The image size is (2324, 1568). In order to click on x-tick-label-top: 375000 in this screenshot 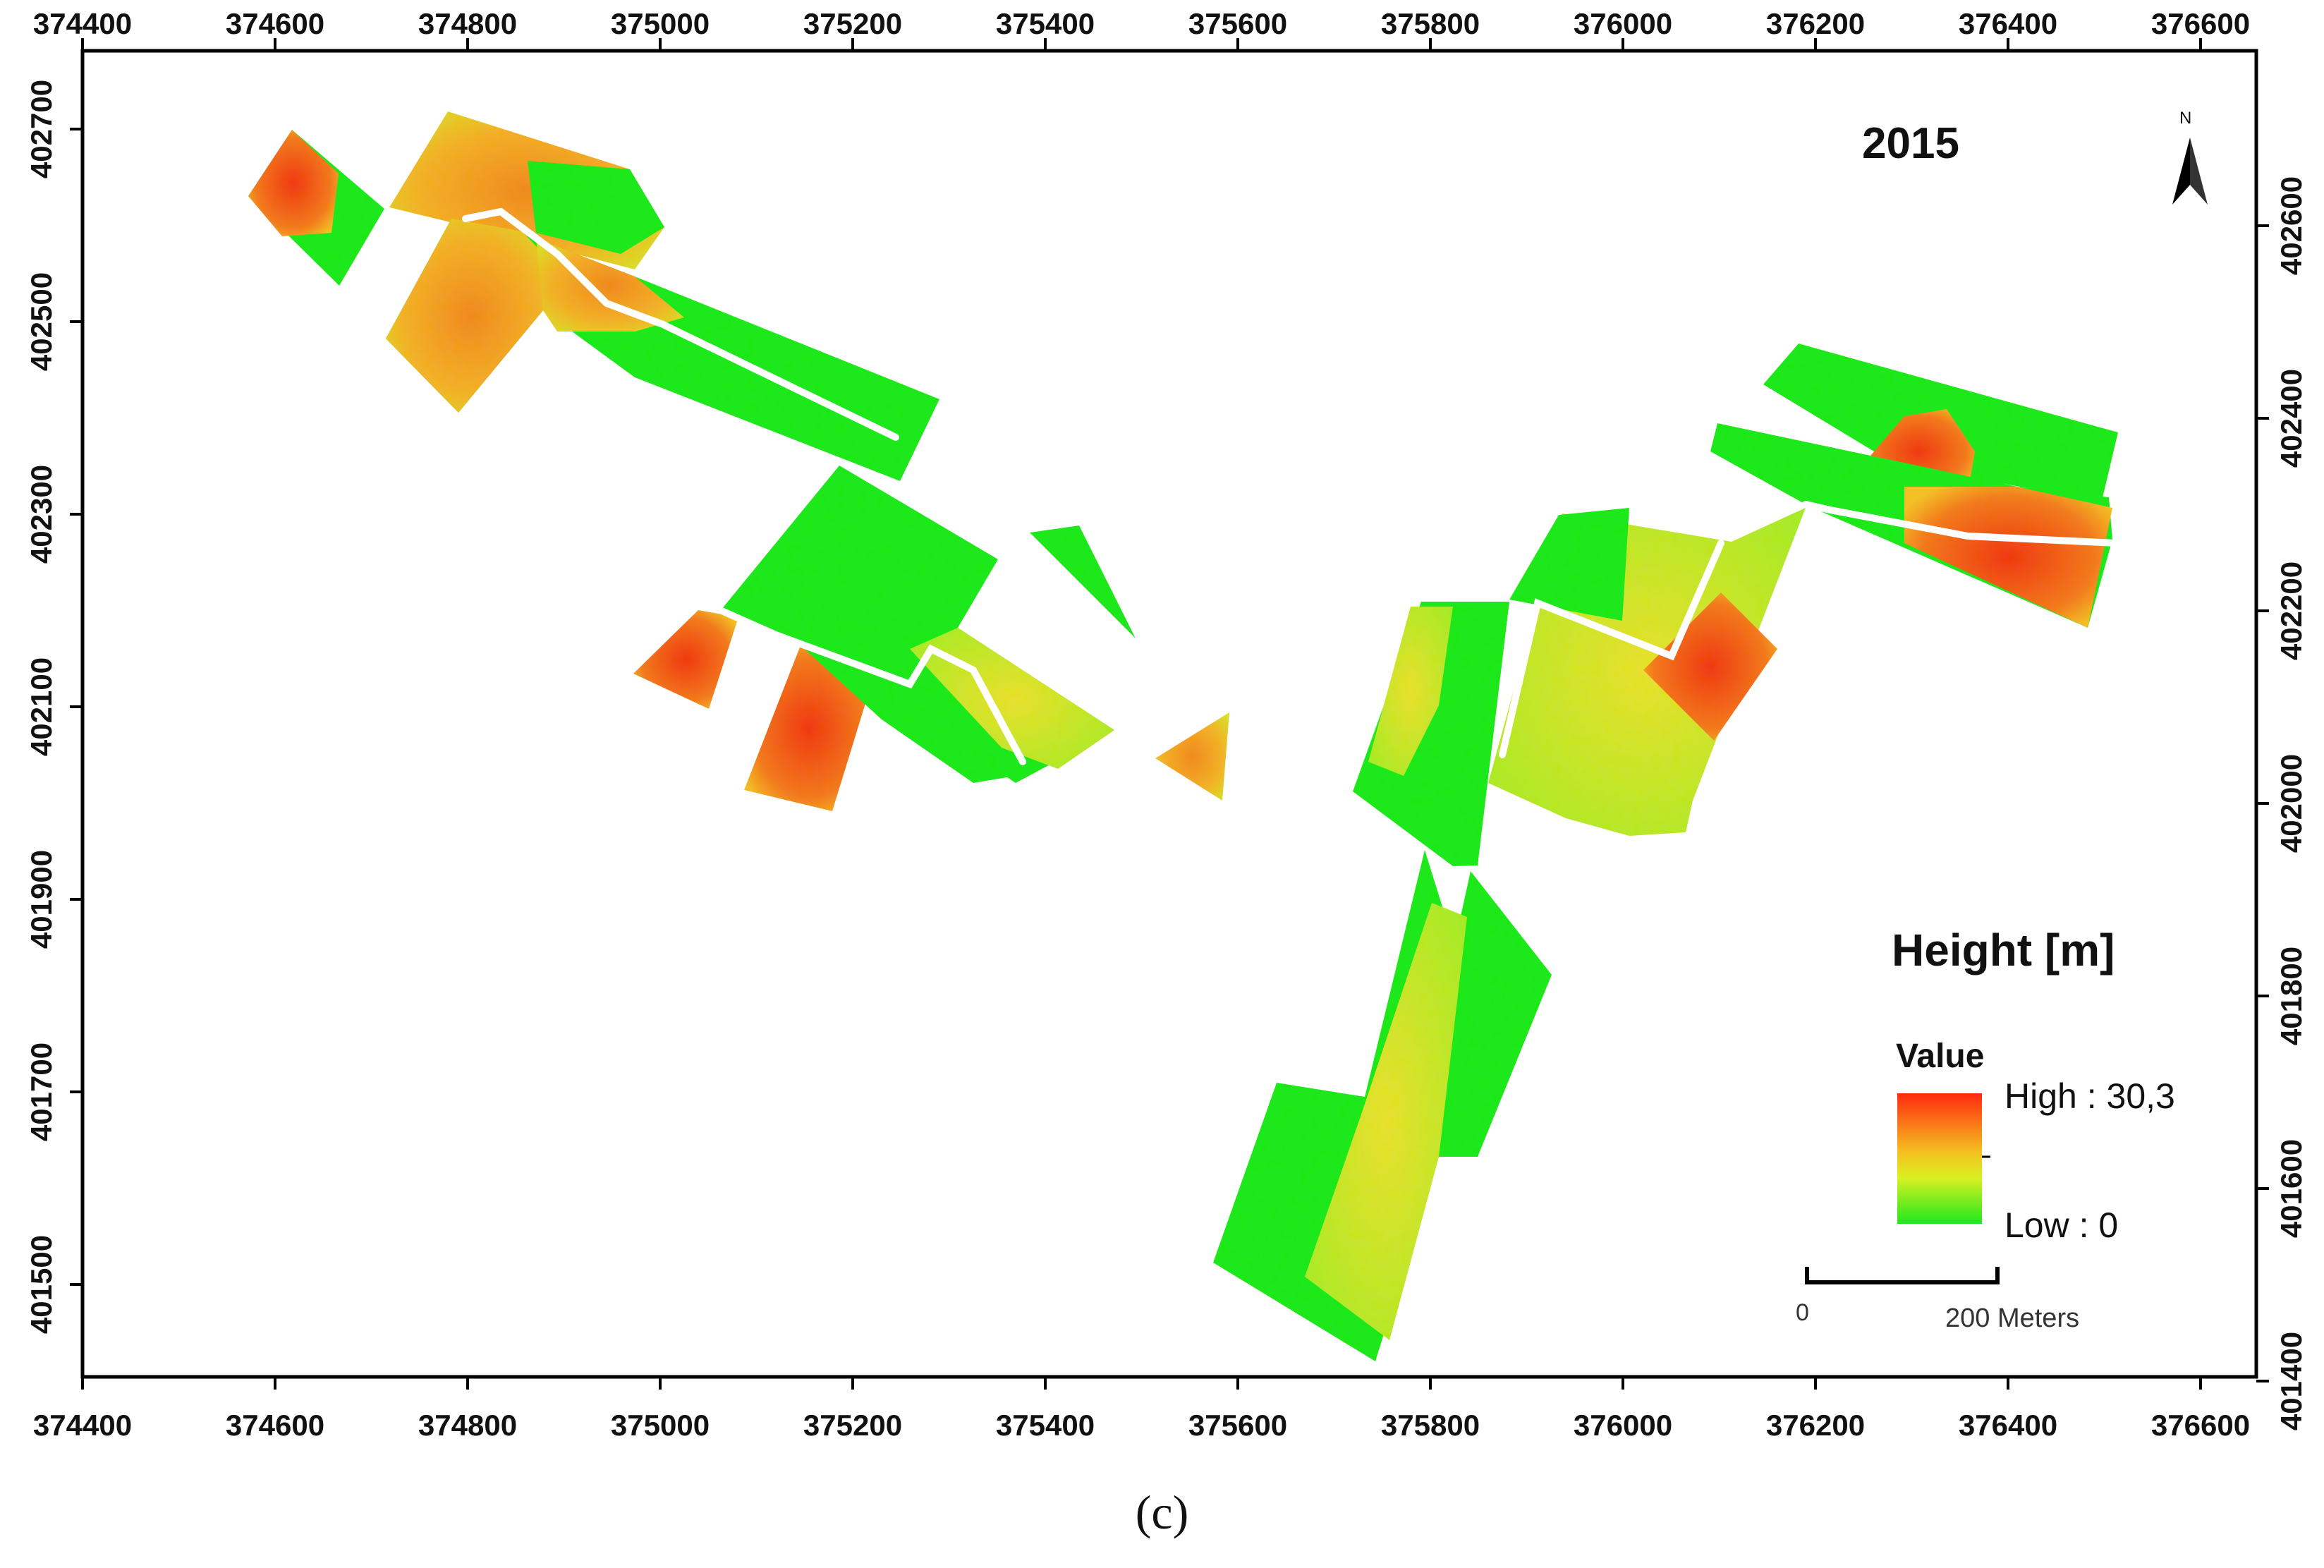, I will do `click(660, 23)`.